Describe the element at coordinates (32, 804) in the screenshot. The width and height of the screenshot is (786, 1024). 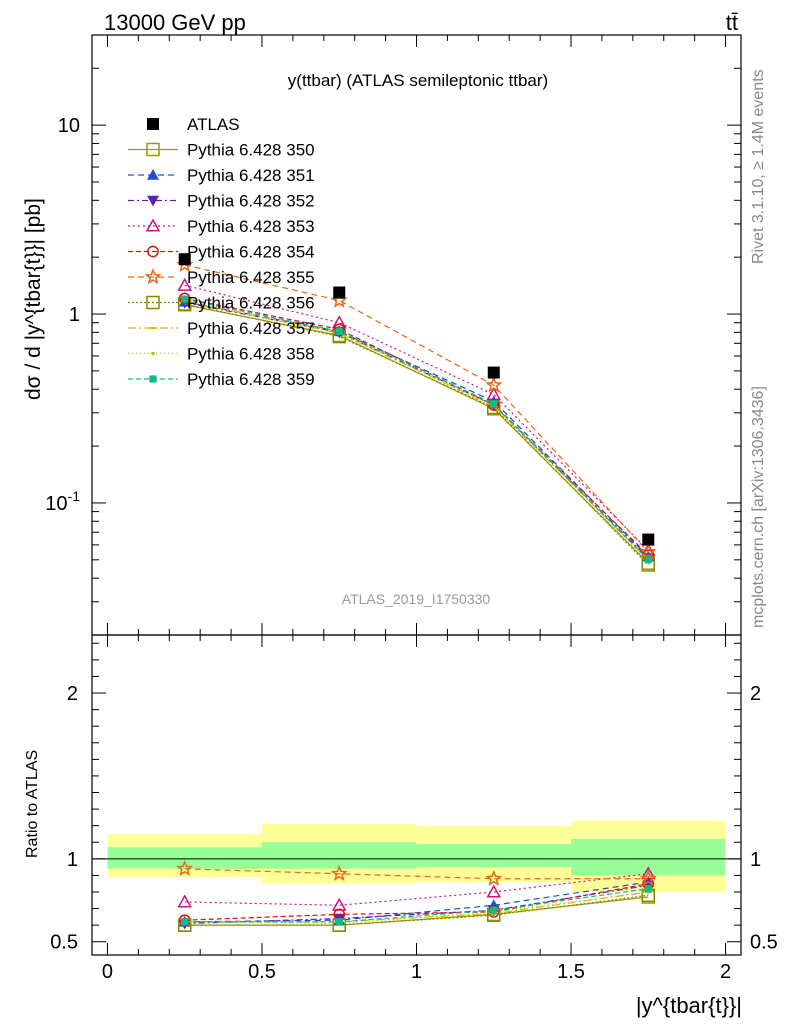
I see `ratio-y-axis-label: Ratio to ATLAS` at that location.